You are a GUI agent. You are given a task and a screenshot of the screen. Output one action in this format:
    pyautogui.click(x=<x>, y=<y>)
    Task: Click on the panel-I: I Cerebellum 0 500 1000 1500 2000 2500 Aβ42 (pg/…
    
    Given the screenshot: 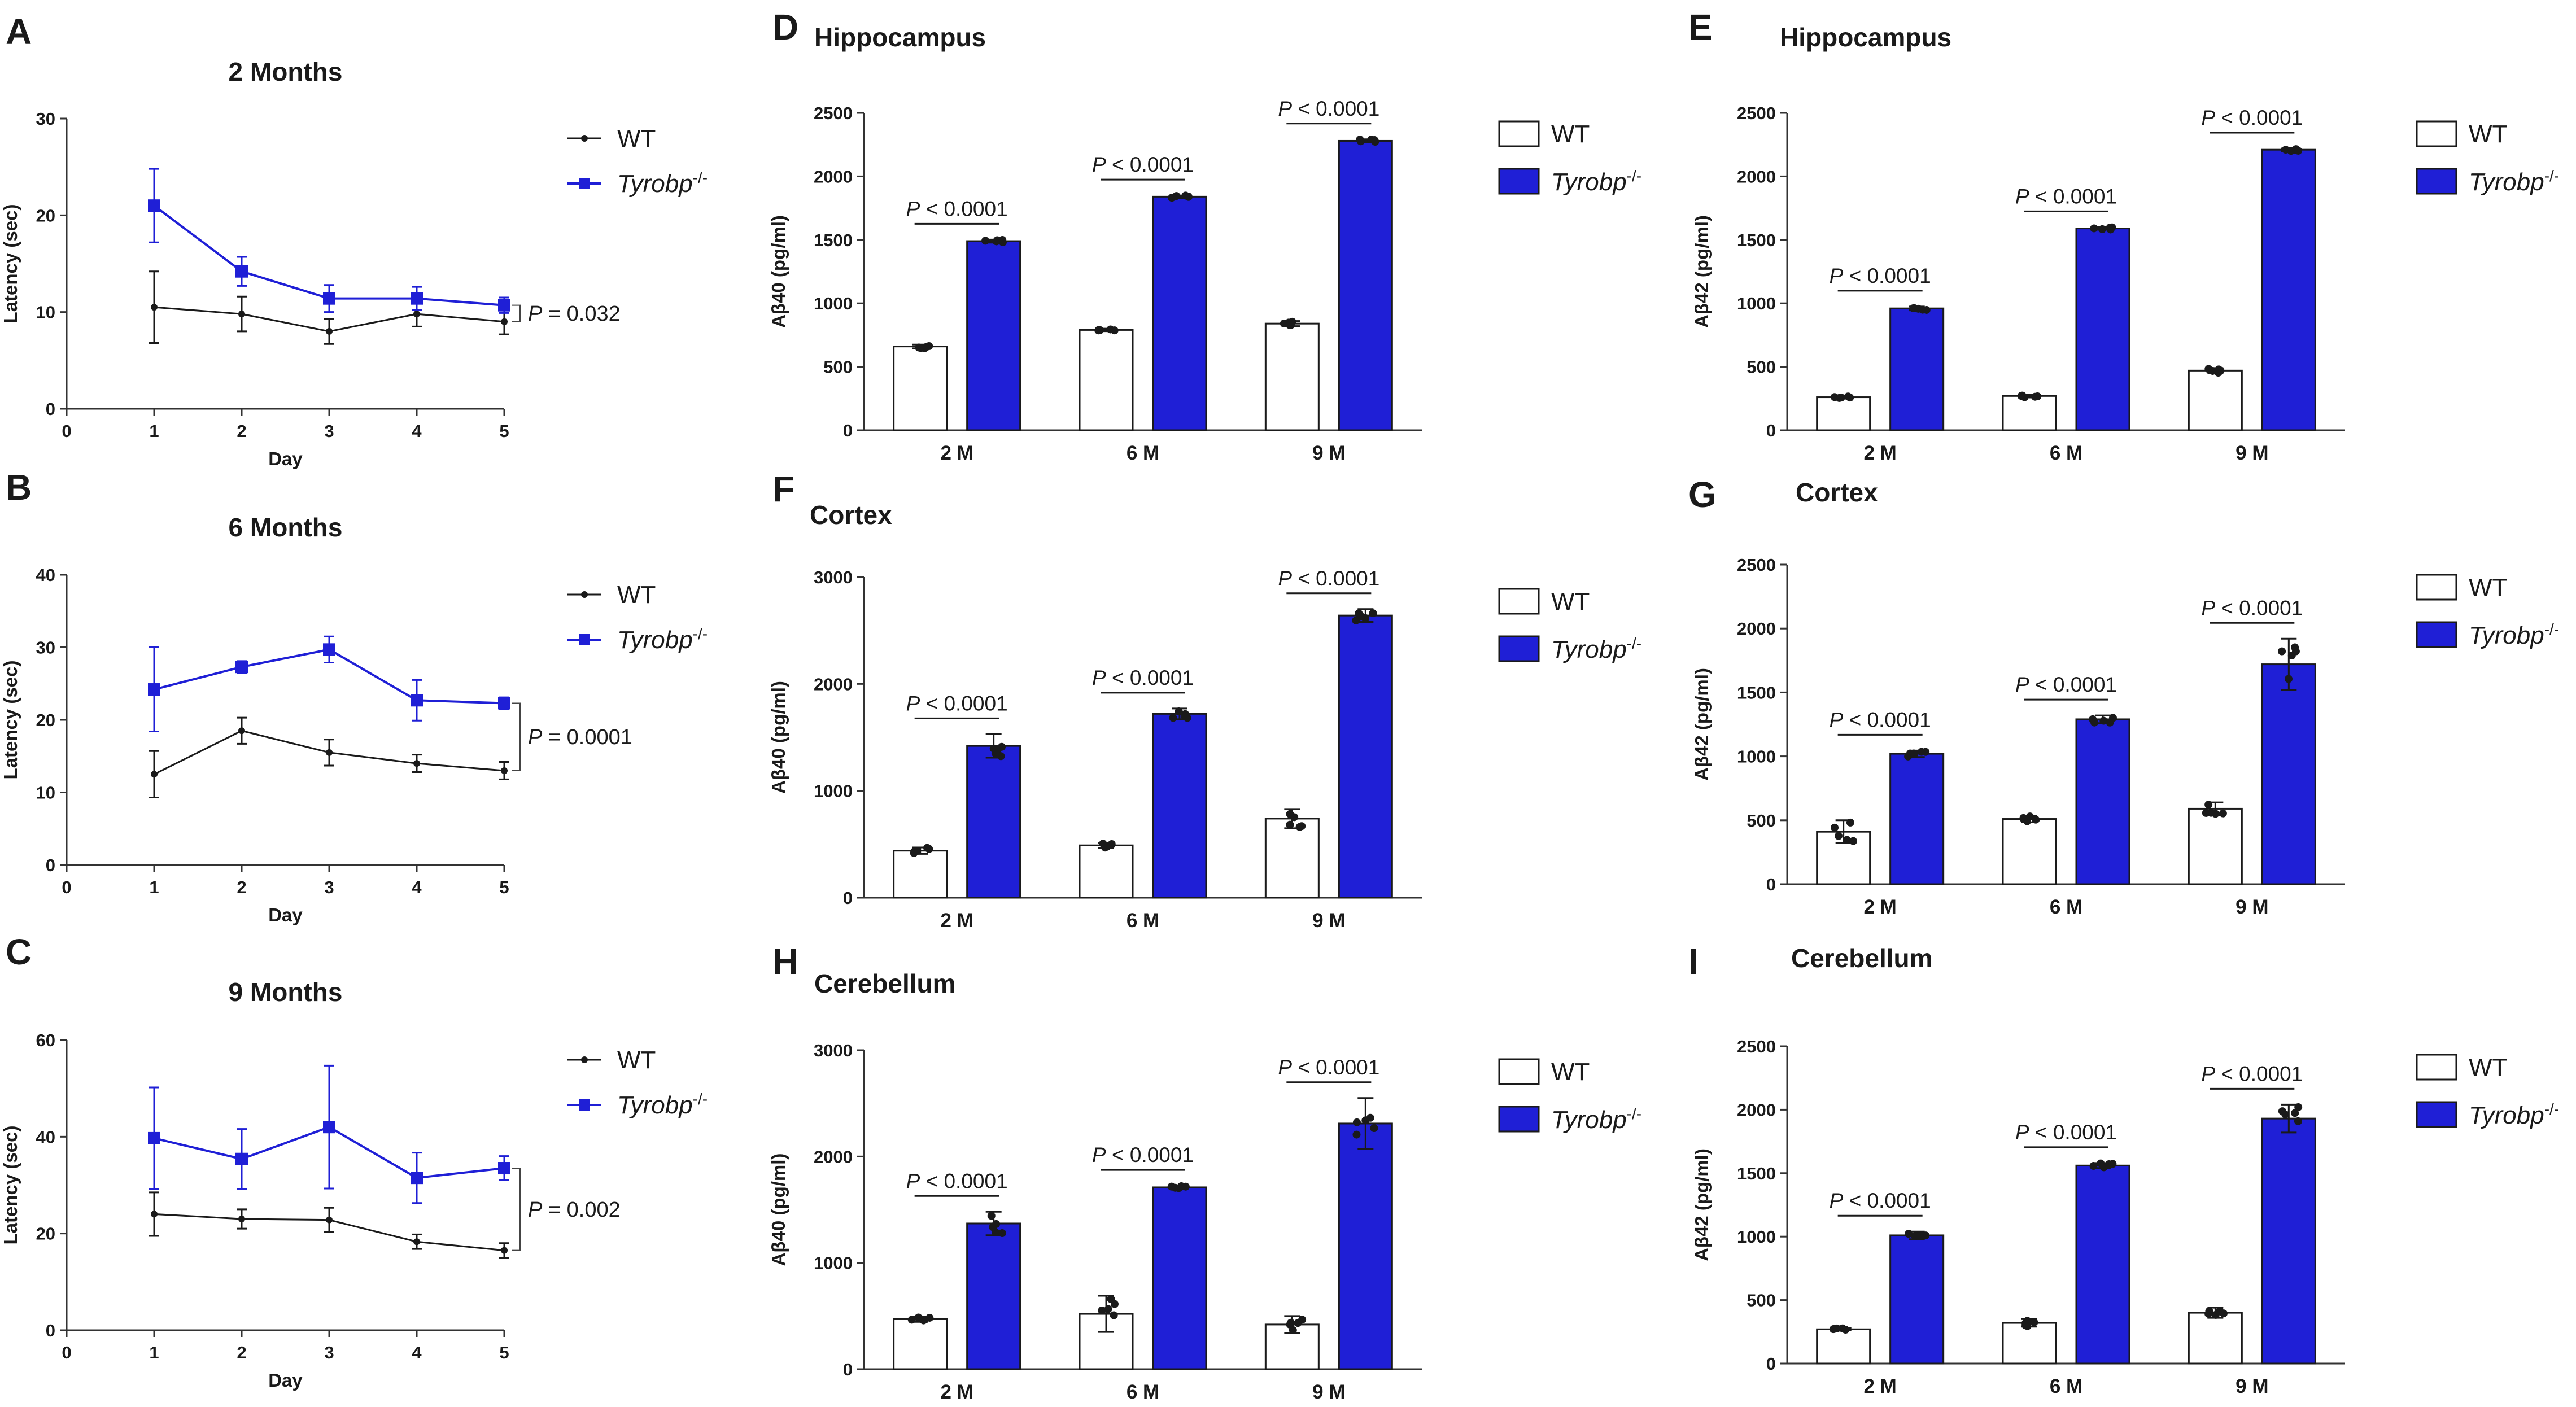 What is the action you would take?
    pyautogui.click(x=2123, y=1169)
    